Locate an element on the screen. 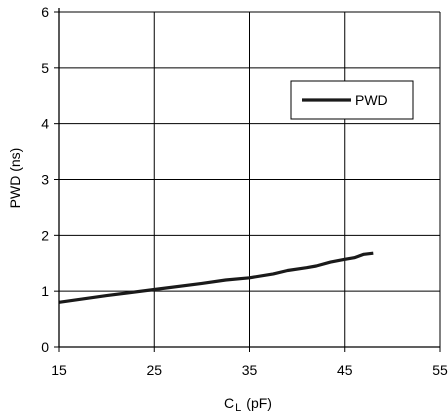 The width and height of the screenshot is (448, 415). y-tick-label: 6 is located at coordinates (45, 12).